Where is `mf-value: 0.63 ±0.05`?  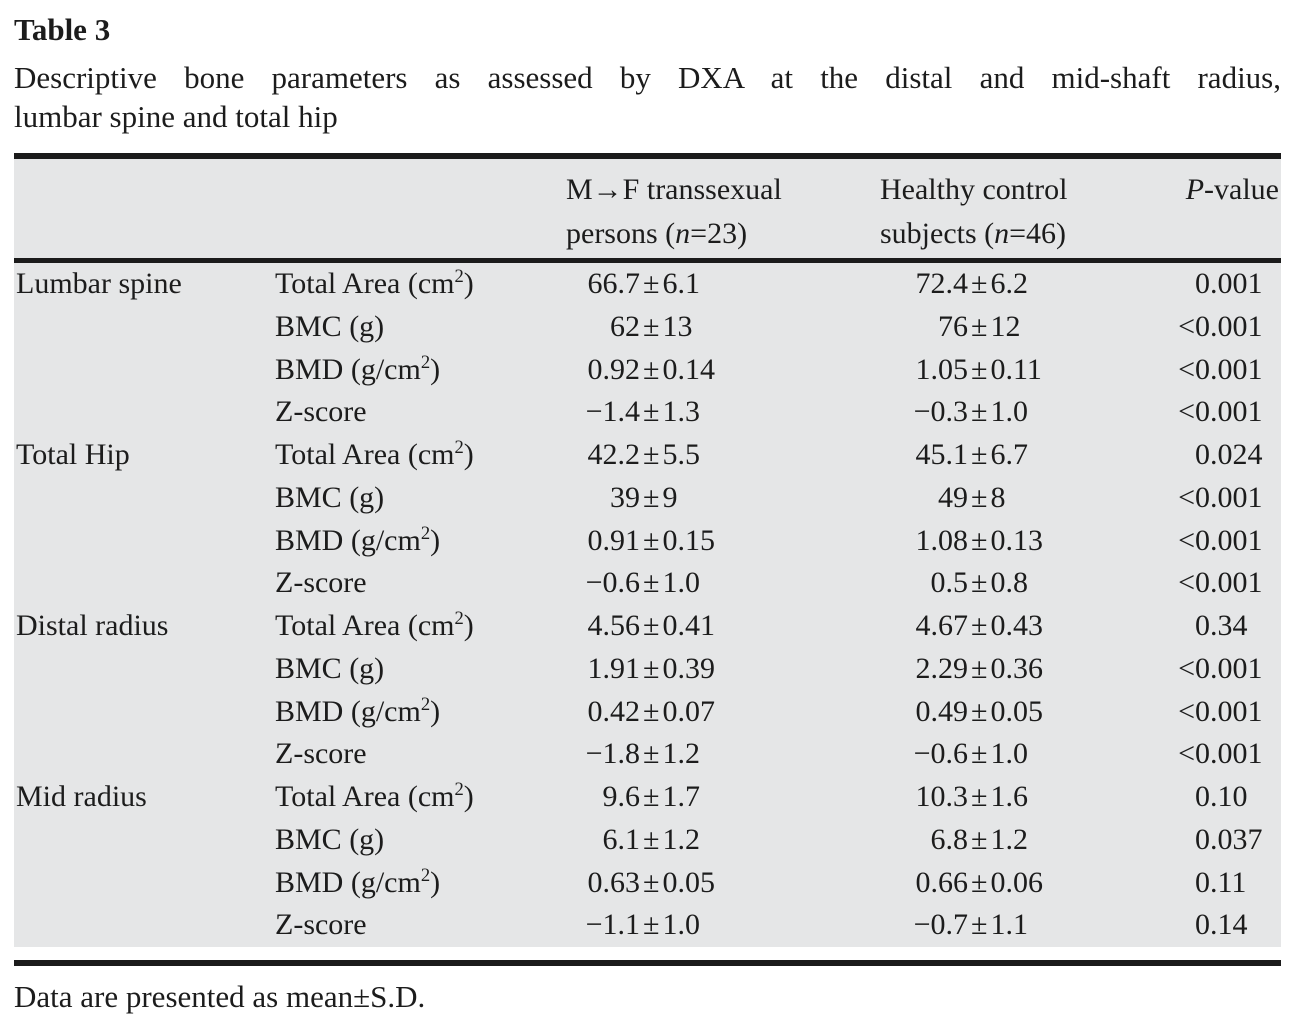
mf-value: 0.63 ±0.05 is located at coordinates (651, 882).